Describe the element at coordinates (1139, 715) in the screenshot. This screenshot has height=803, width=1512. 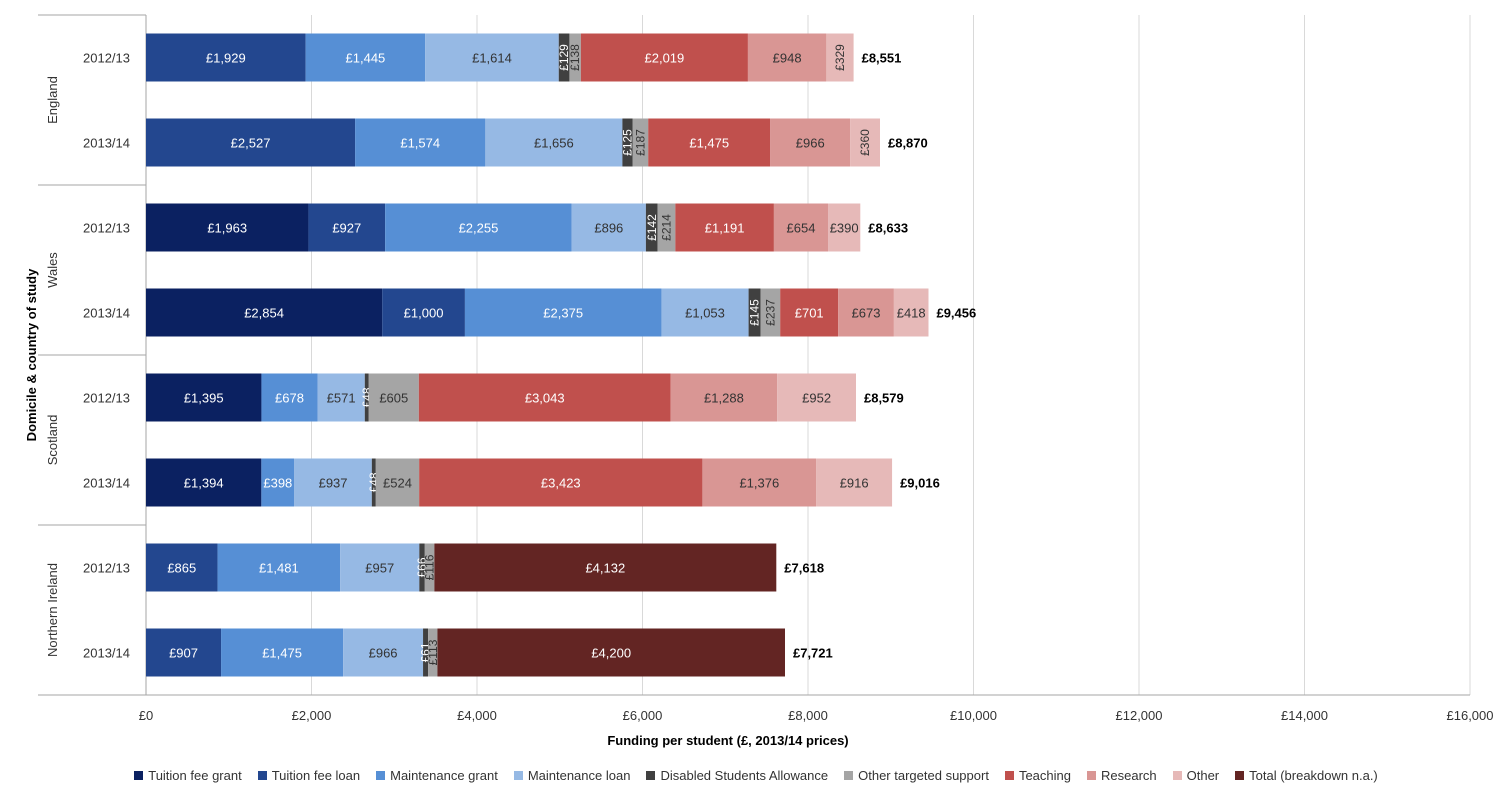
I see `x-tick-label: £12,000` at that location.